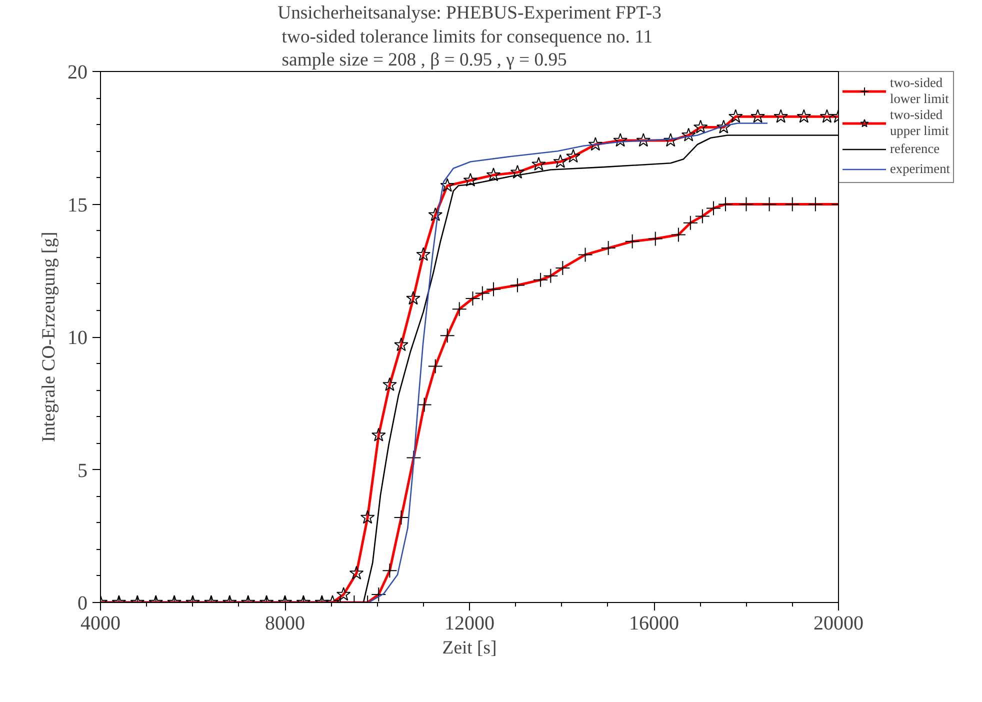  What do you see at coordinates (469, 648) in the screenshot?
I see `x-axis-title: Zeit [s]` at bounding box center [469, 648].